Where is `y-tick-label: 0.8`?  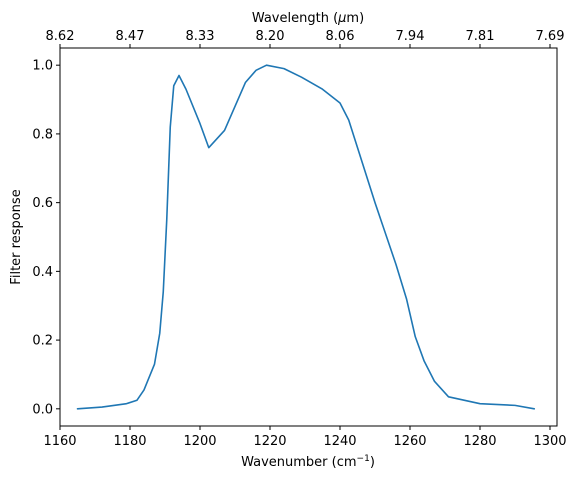 y-tick-label: 0.8 is located at coordinates (42, 134).